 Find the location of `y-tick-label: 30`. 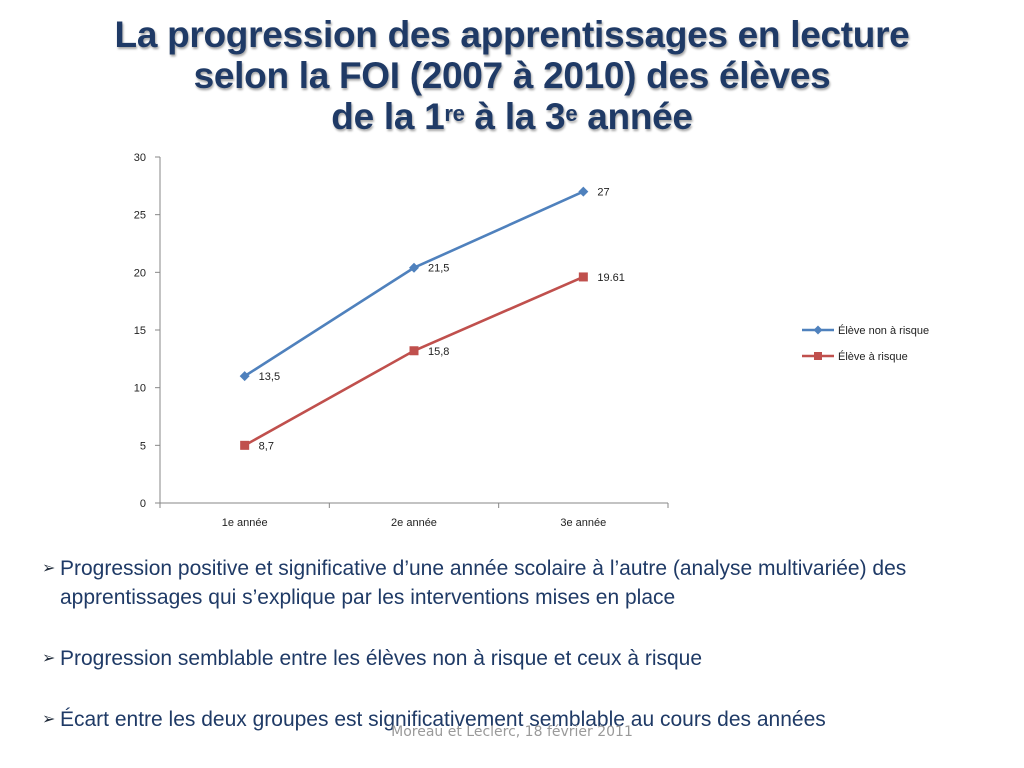

y-tick-label: 30 is located at coordinates (140, 158).